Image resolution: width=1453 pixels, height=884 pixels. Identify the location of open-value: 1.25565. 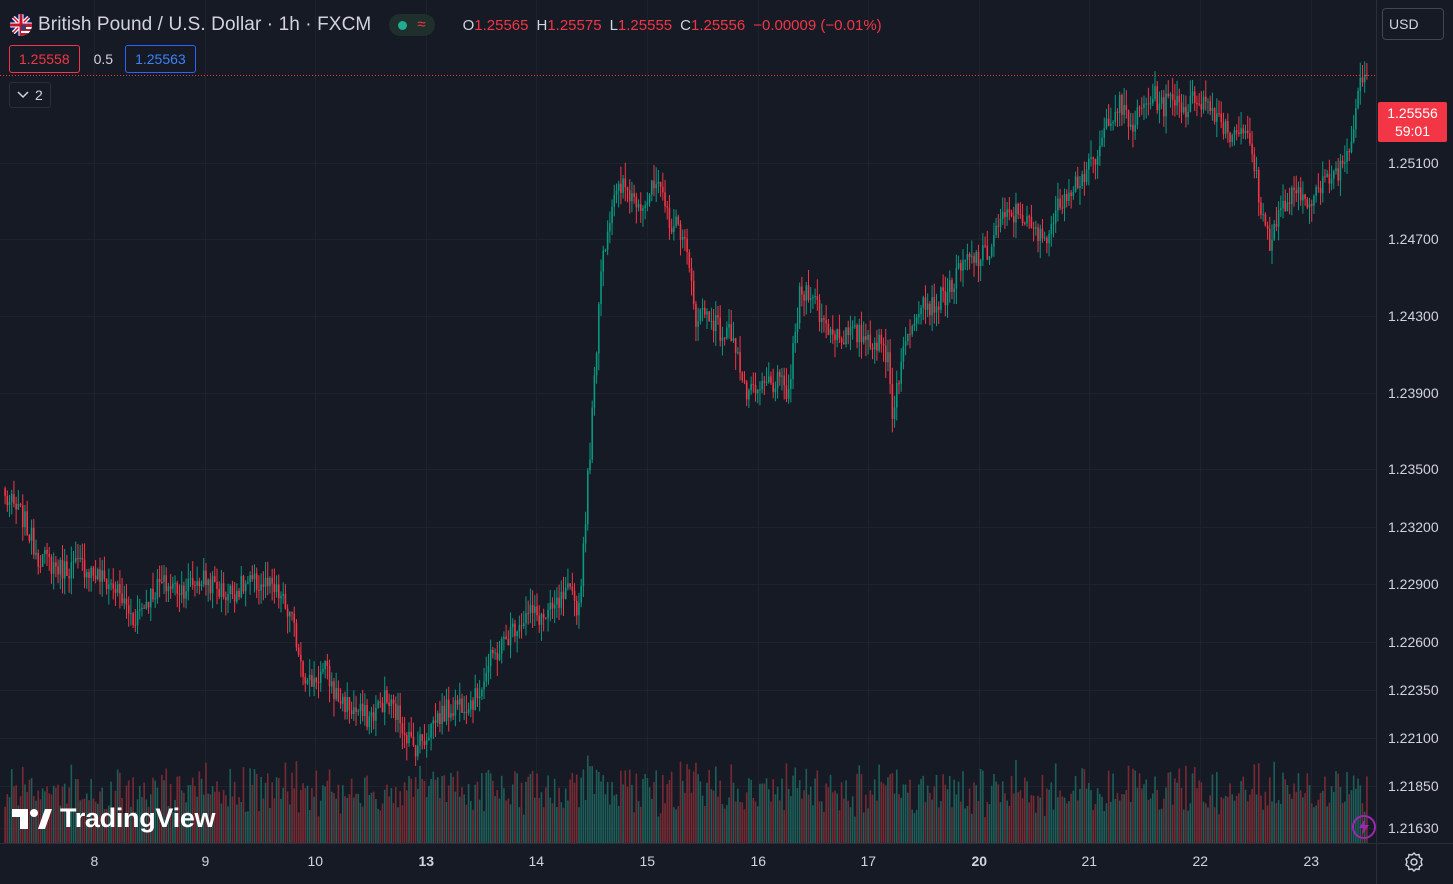
(501, 25).